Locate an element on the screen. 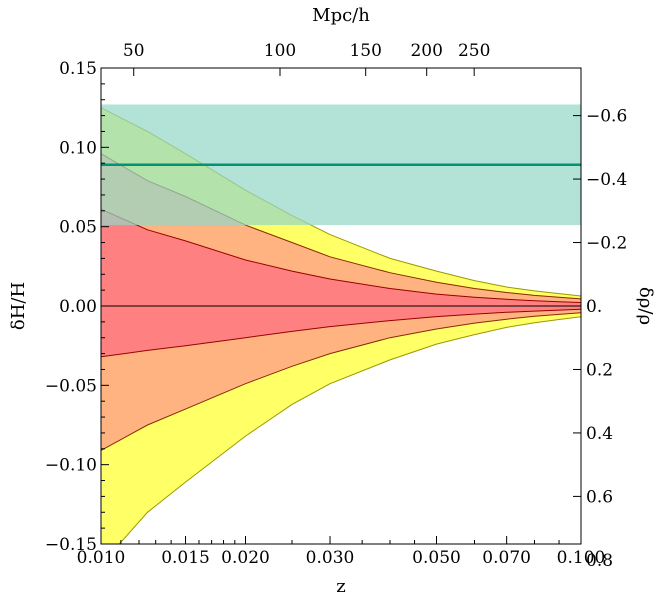  x-tick-label: 0.030 is located at coordinates (330, 558).